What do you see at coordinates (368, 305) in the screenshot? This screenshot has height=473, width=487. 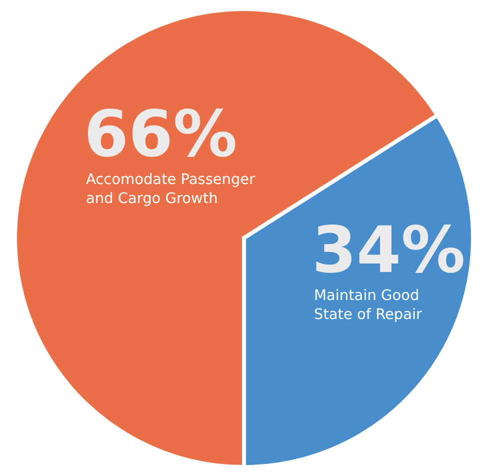 I see `slice-label: Maintain Good State of Repair` at bounding box center [368, 305].